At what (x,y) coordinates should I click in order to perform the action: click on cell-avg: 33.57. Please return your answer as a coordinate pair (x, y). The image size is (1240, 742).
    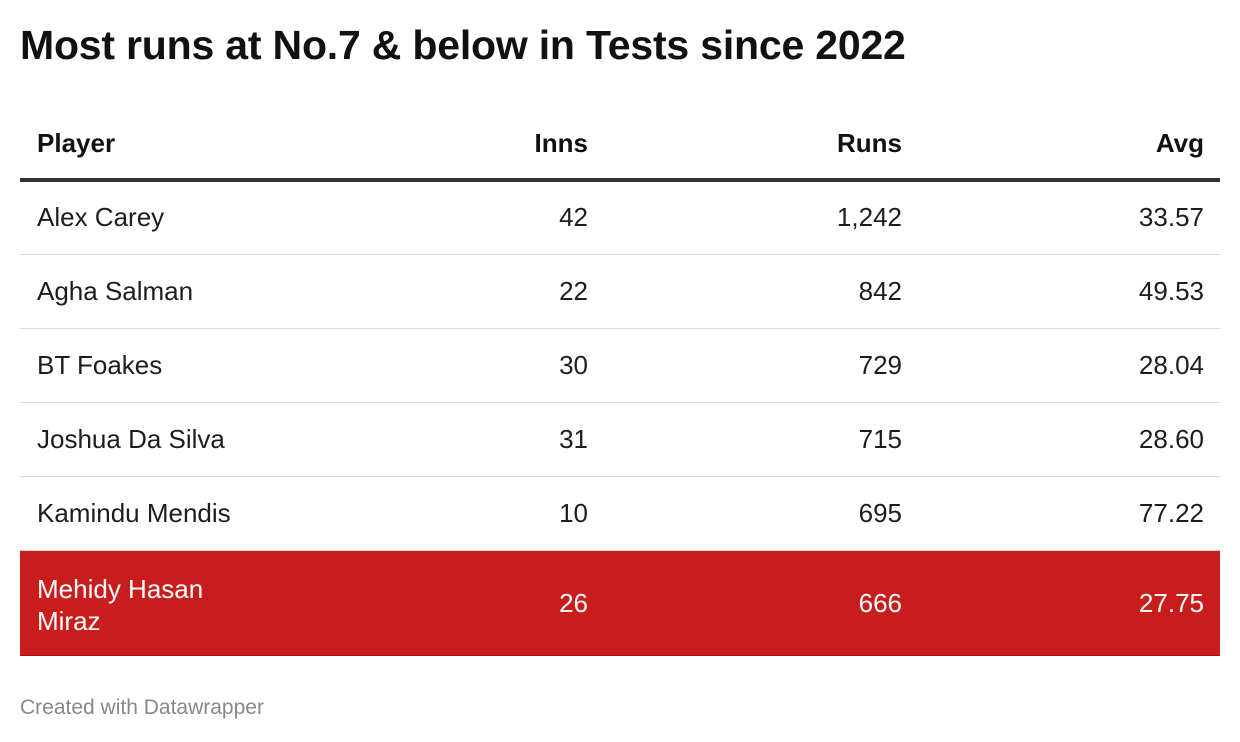
    Looking at the image, I should click on (1061, 217).